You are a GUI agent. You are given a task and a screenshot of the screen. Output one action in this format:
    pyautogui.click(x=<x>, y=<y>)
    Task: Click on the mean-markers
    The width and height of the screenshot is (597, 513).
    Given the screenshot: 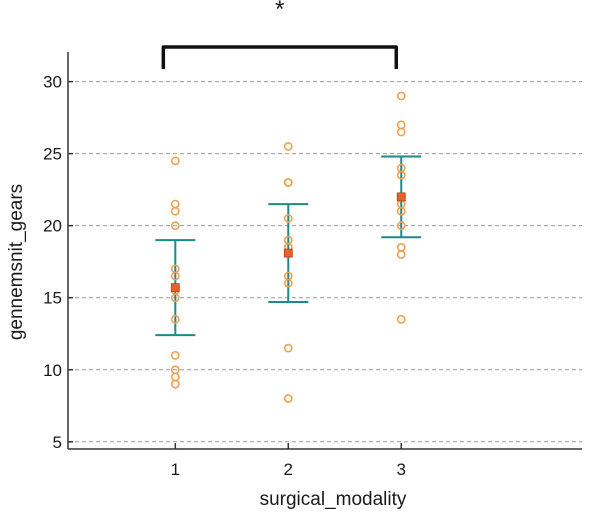 What is the action you would take?
    pyautogui.click(x=288, y=242)
    